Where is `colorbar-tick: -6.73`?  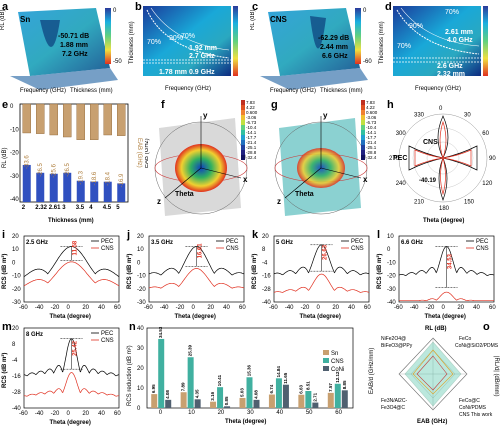 colorbar-tick: -6.73 is located at coordinates (251, 122).